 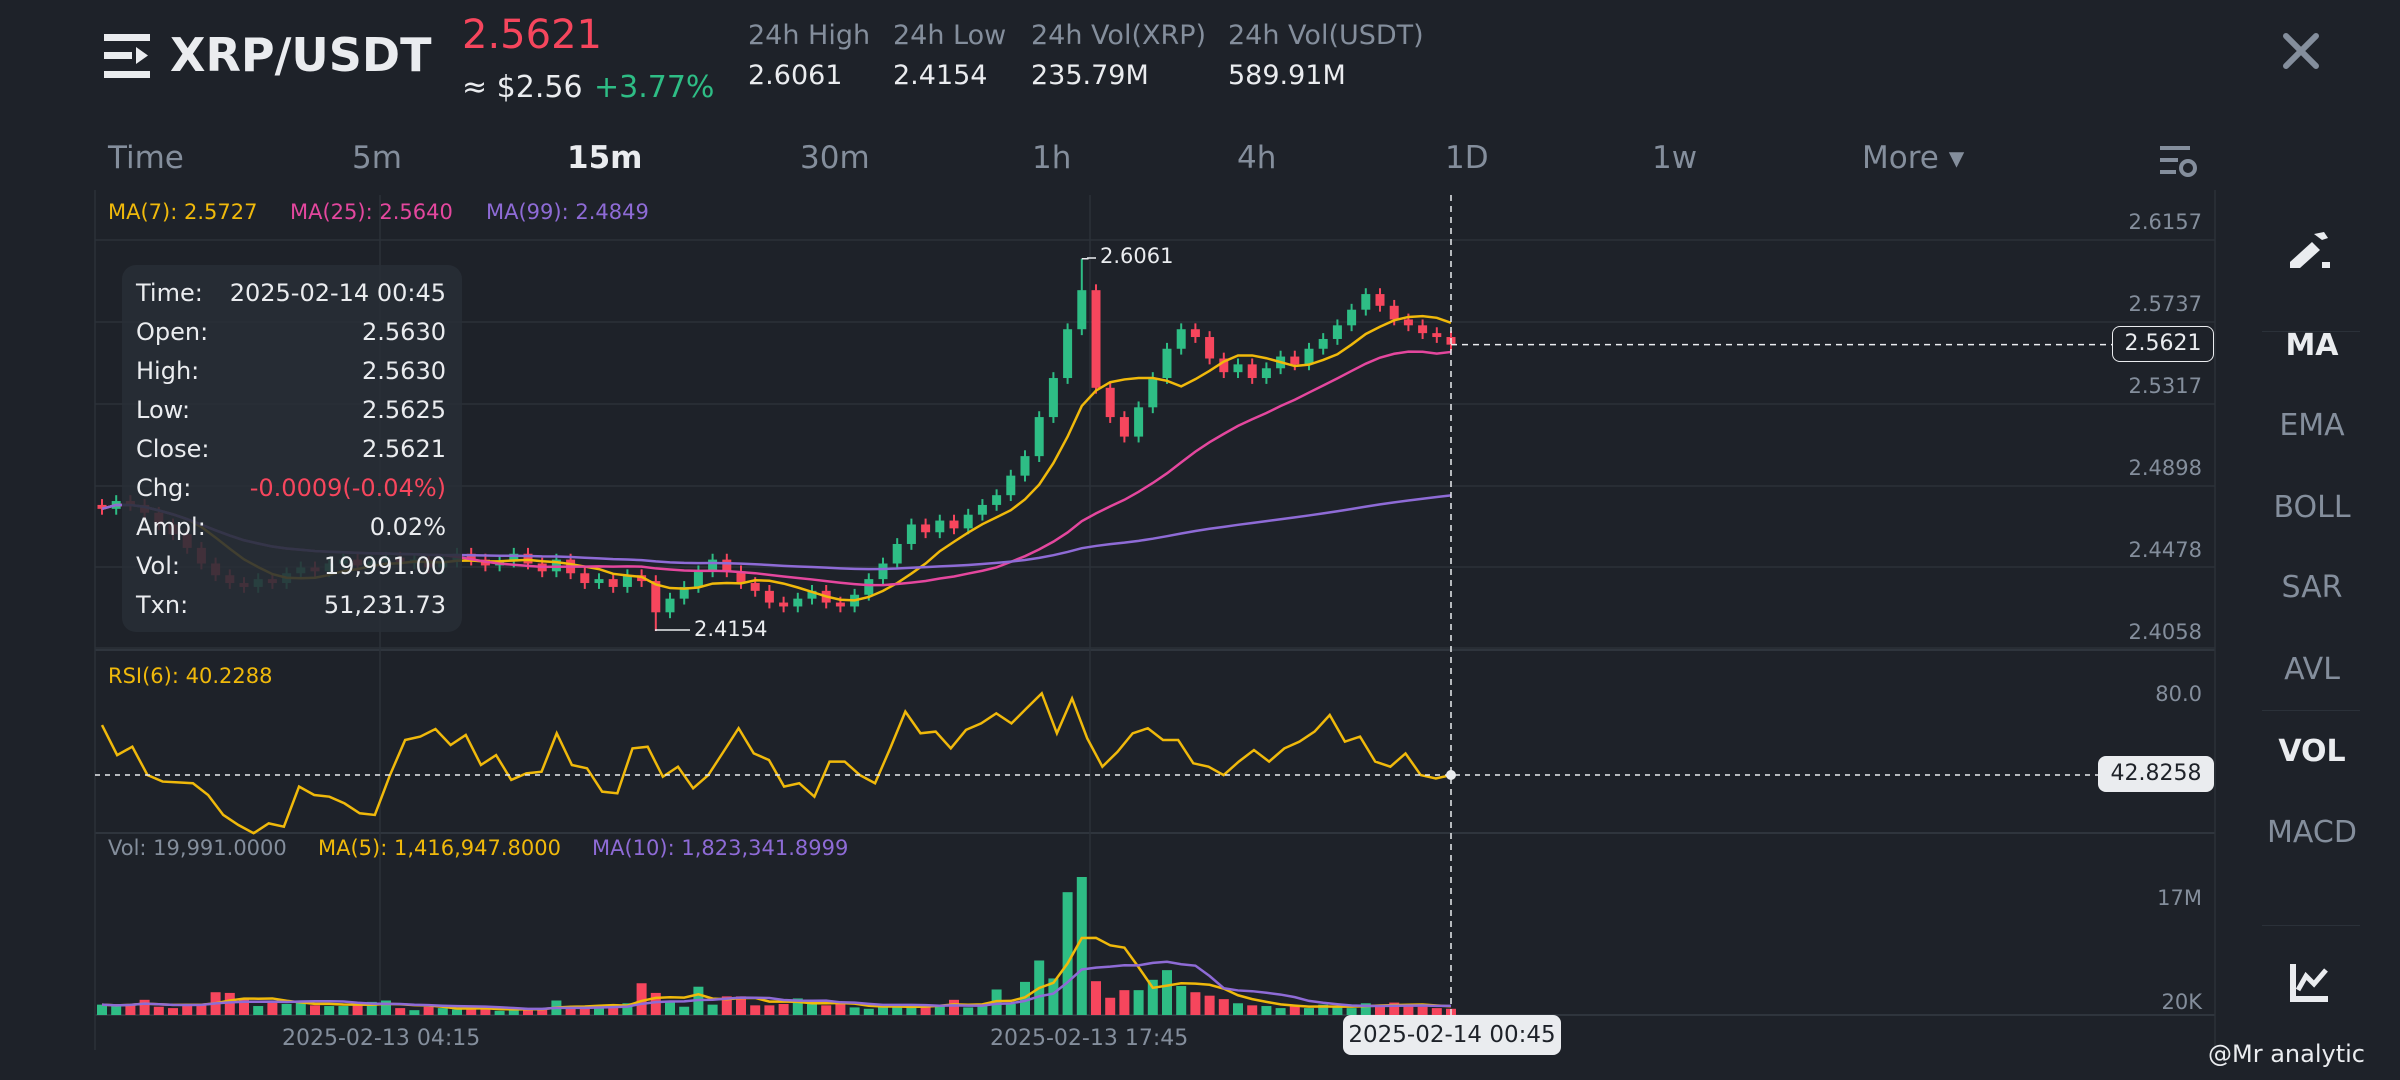 What do you see at coordinates (1467, 158) in the screenshot?
I see `tab-1d: 1D` at bounding box center [1467, 158].